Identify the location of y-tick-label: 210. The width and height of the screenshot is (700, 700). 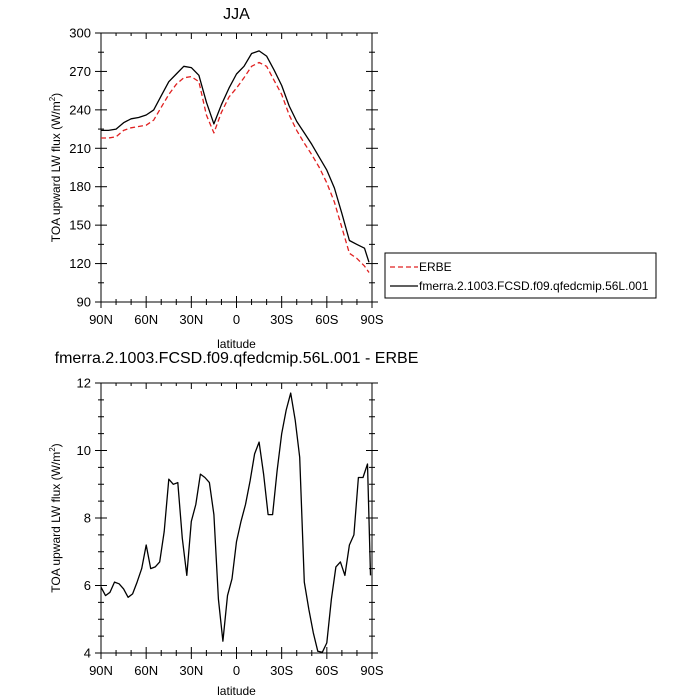
(80, 148).